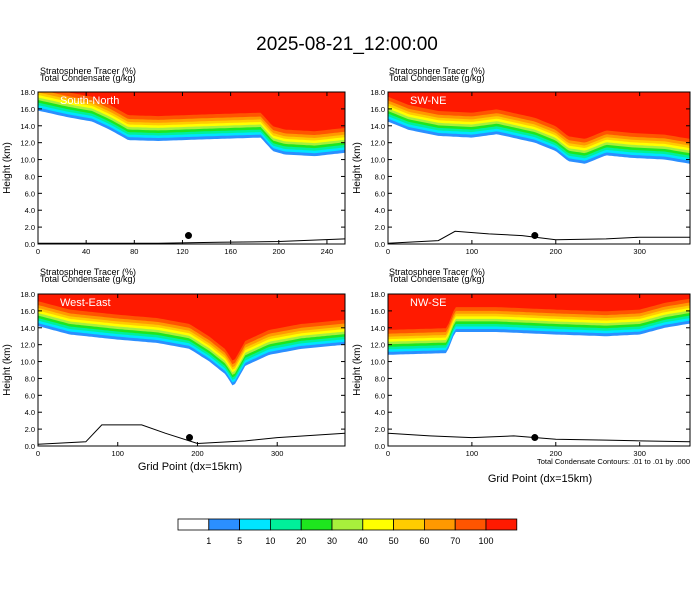 The image size is (695, 612). What do you see at coordinates (85, 303) in the screenshot?
I see `section-label: West-East` at bounding box center [85, 303].